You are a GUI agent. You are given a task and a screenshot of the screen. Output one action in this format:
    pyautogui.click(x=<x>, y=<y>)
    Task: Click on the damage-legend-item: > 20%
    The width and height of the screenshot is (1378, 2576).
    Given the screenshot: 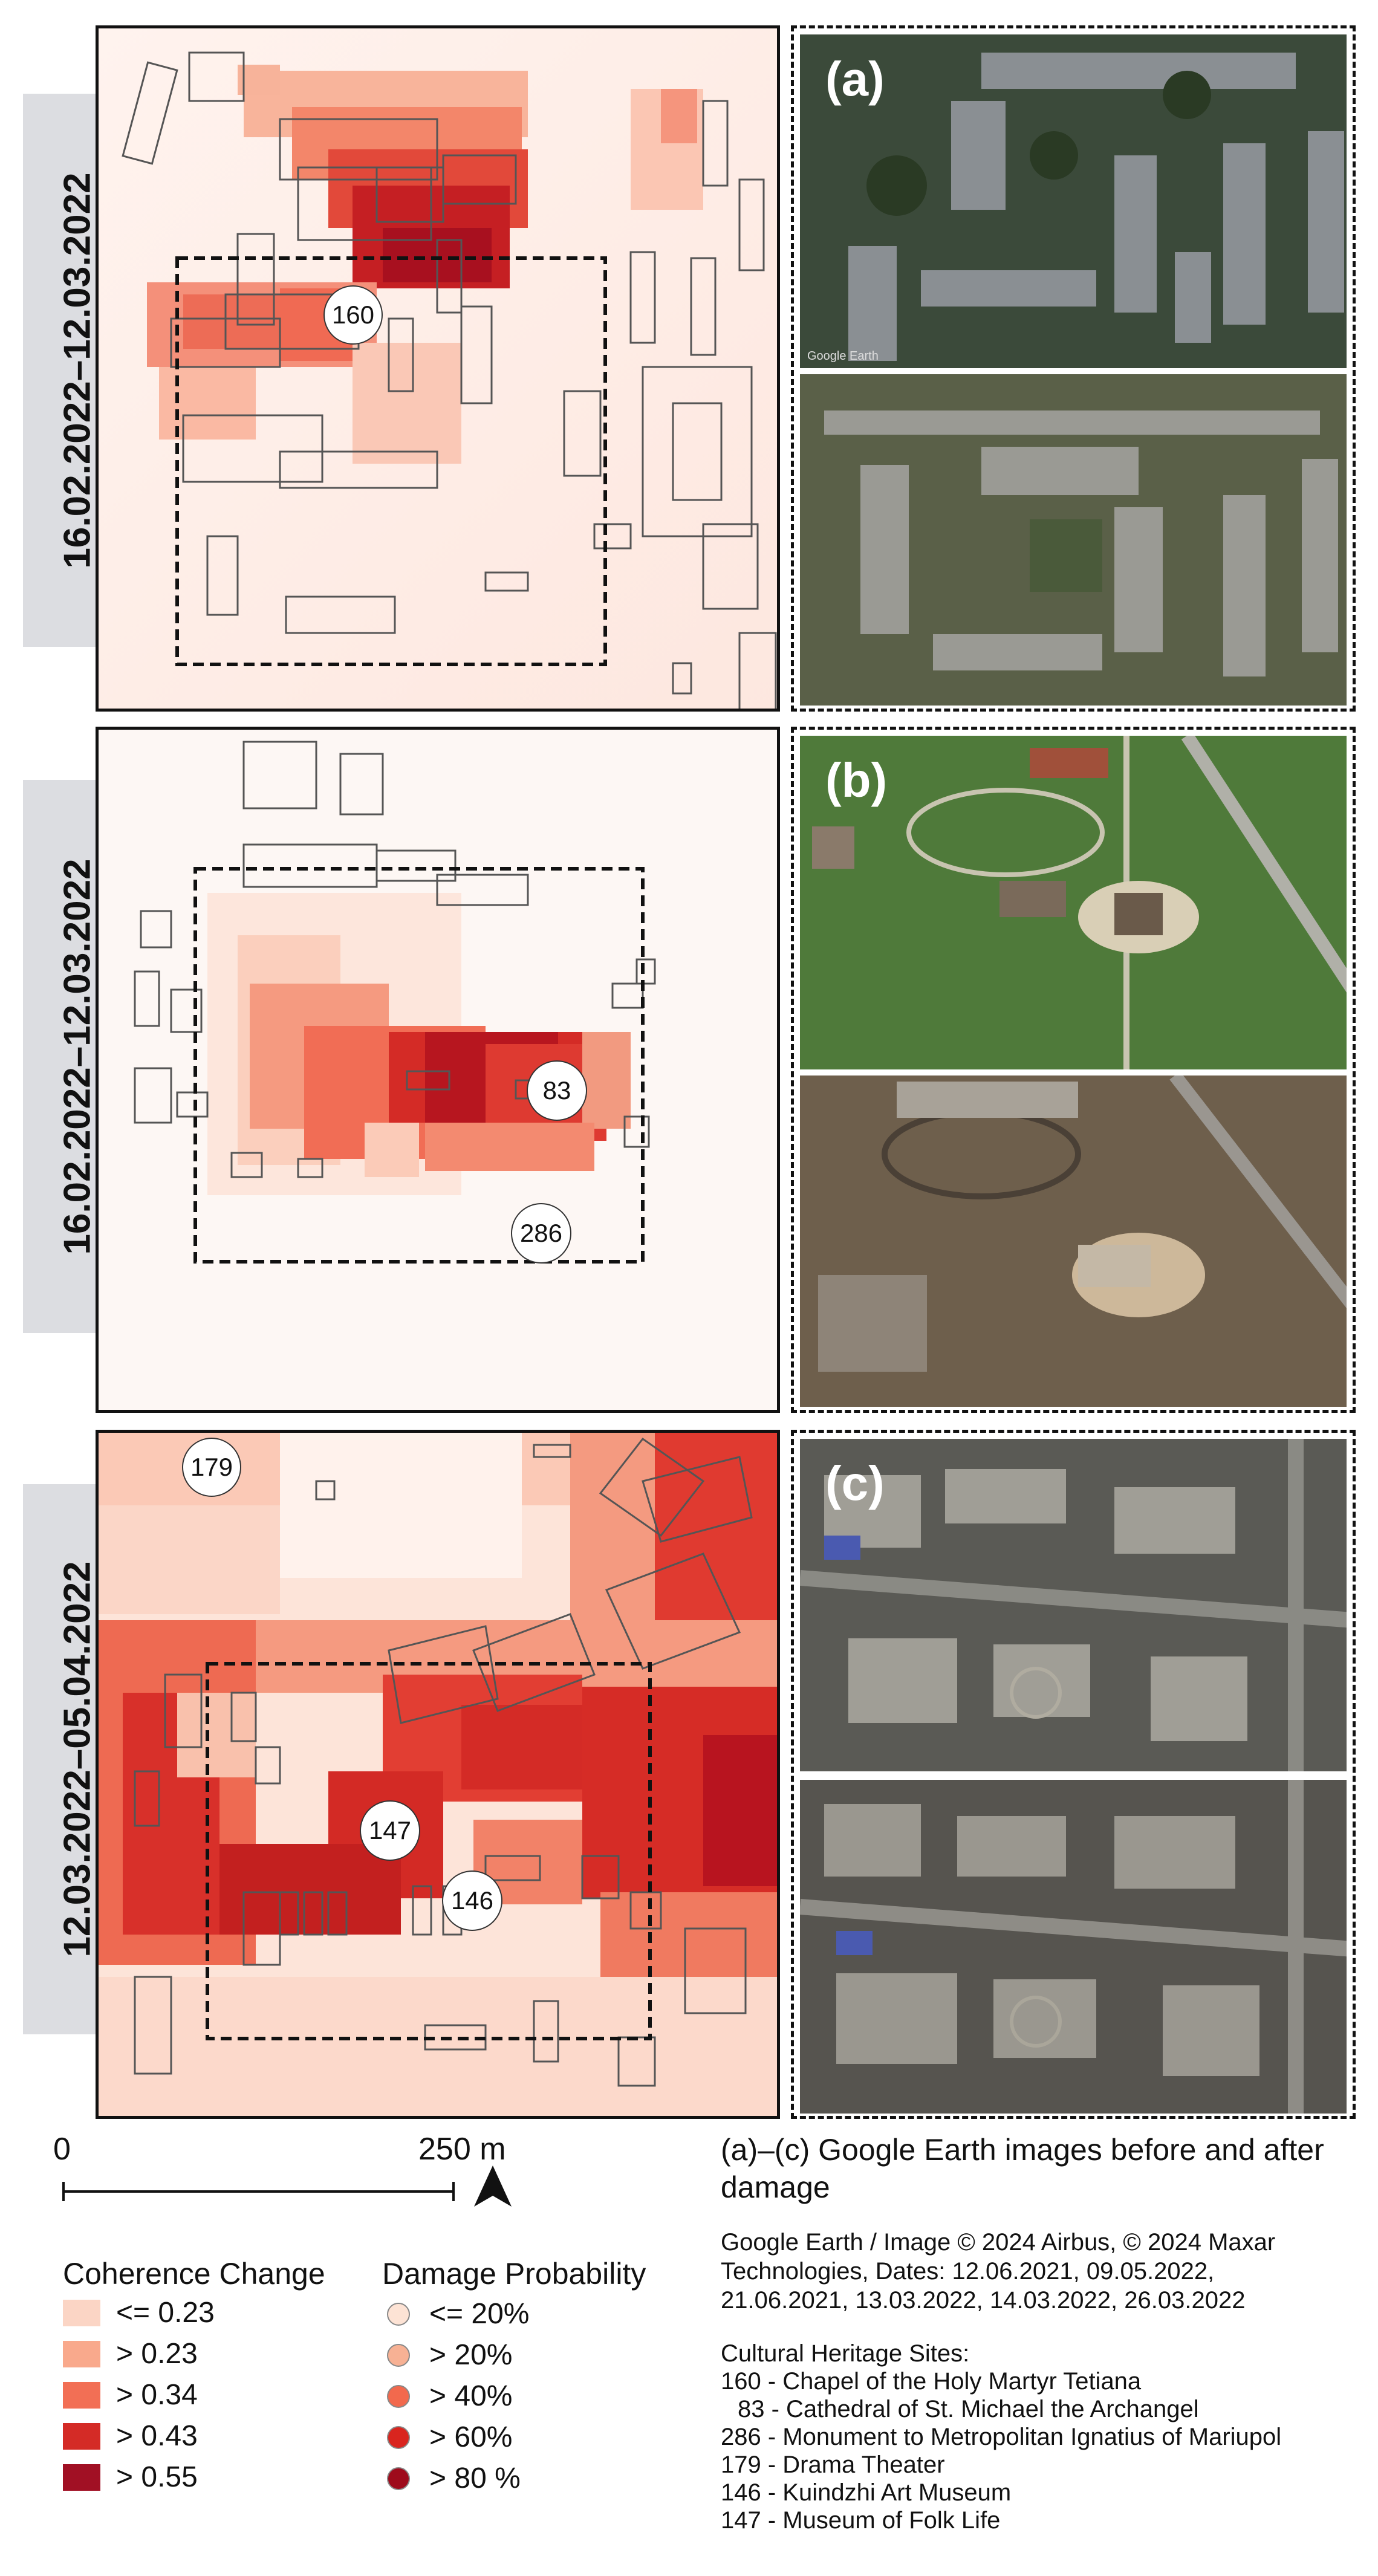 What is the action you would take?
    pyautogui.click(x=449, y=2355)
    